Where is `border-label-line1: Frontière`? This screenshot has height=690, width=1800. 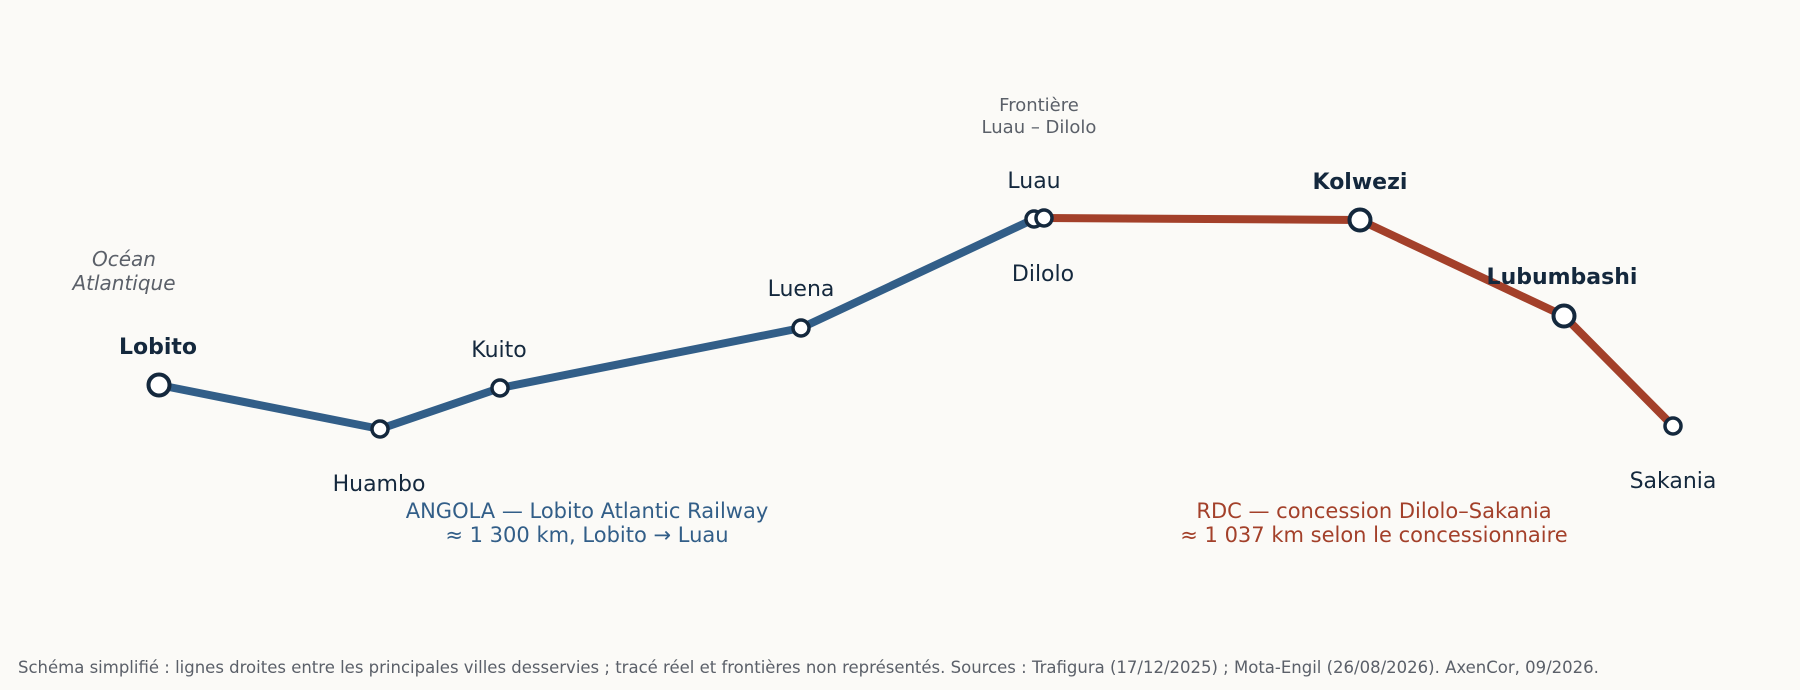 border-label-line1: Frontière is located at coordinates (1039, 105).